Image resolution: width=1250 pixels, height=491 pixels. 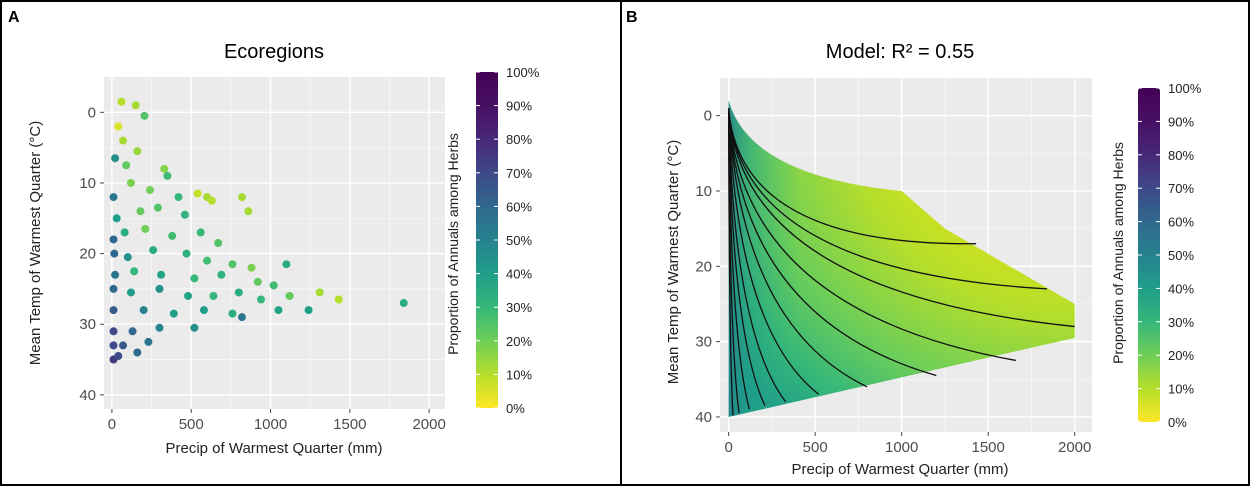 What do you see at coordinates (191, 424) in the screenshot?
I see `panel-a-x-tick-label: 500` at bounding box center [191, 424].